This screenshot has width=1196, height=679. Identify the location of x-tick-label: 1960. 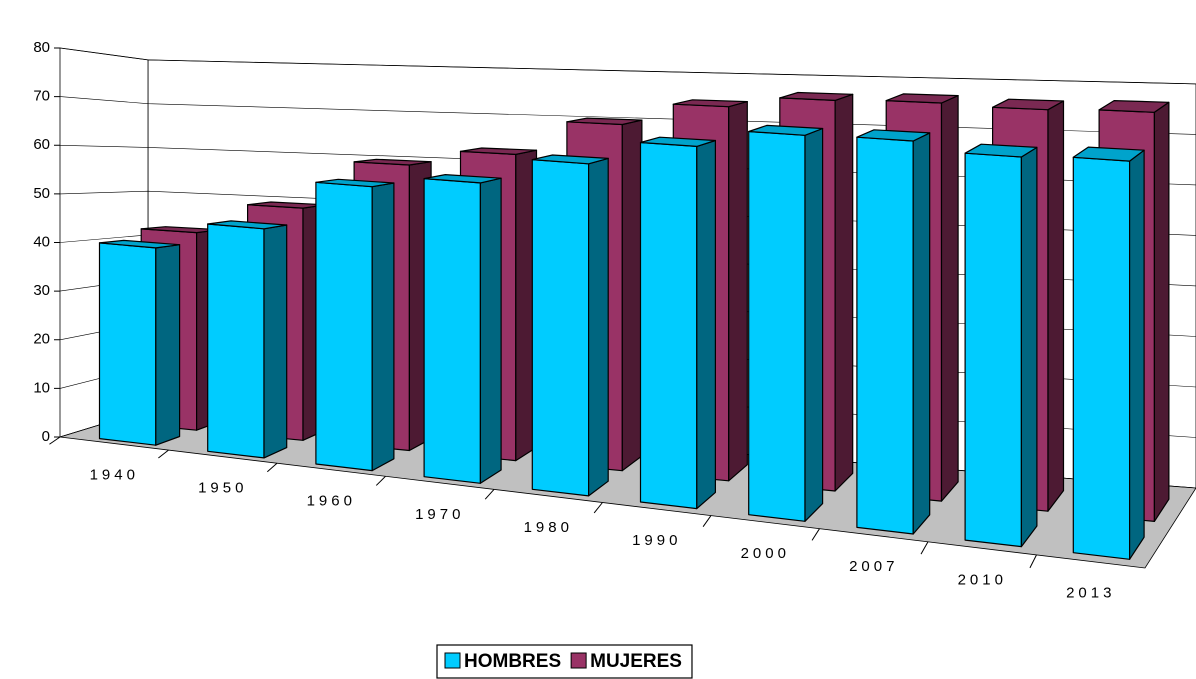
(331, 501).